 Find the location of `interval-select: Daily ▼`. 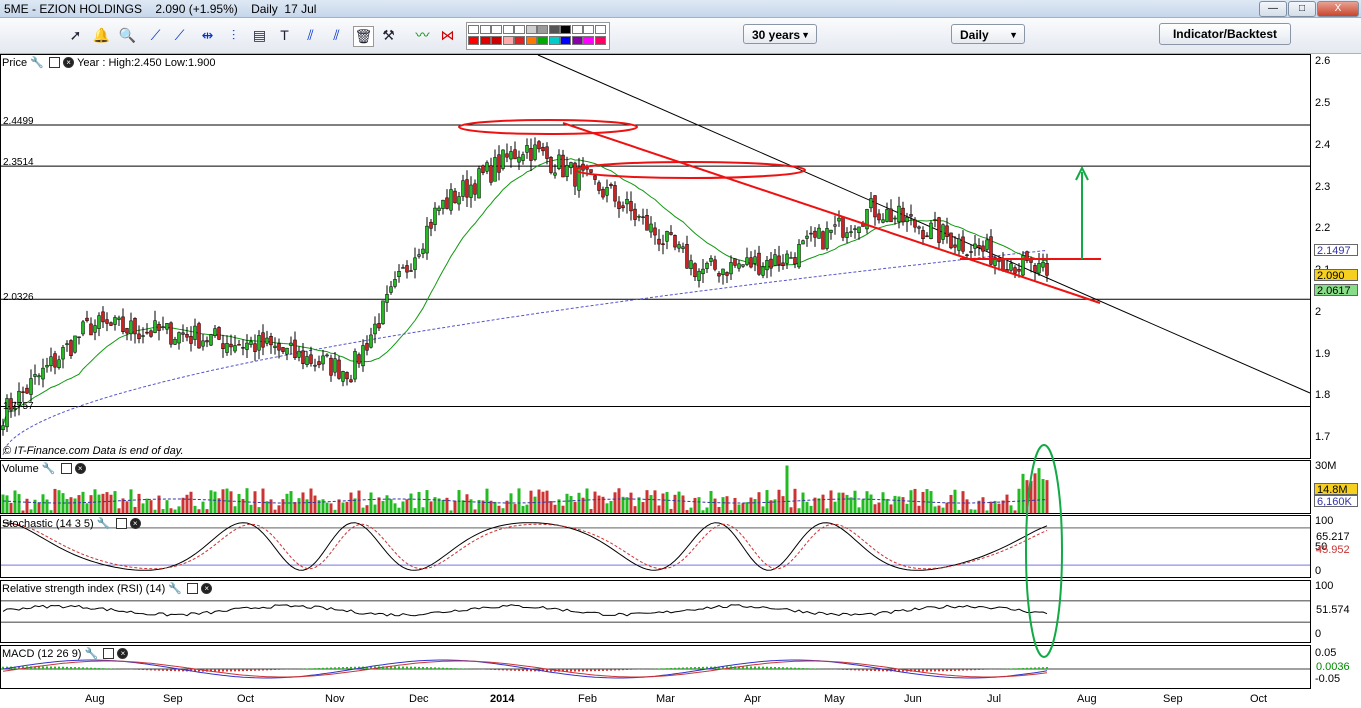

interval-select: Daily ▼ is located at coordinates (988, 34).